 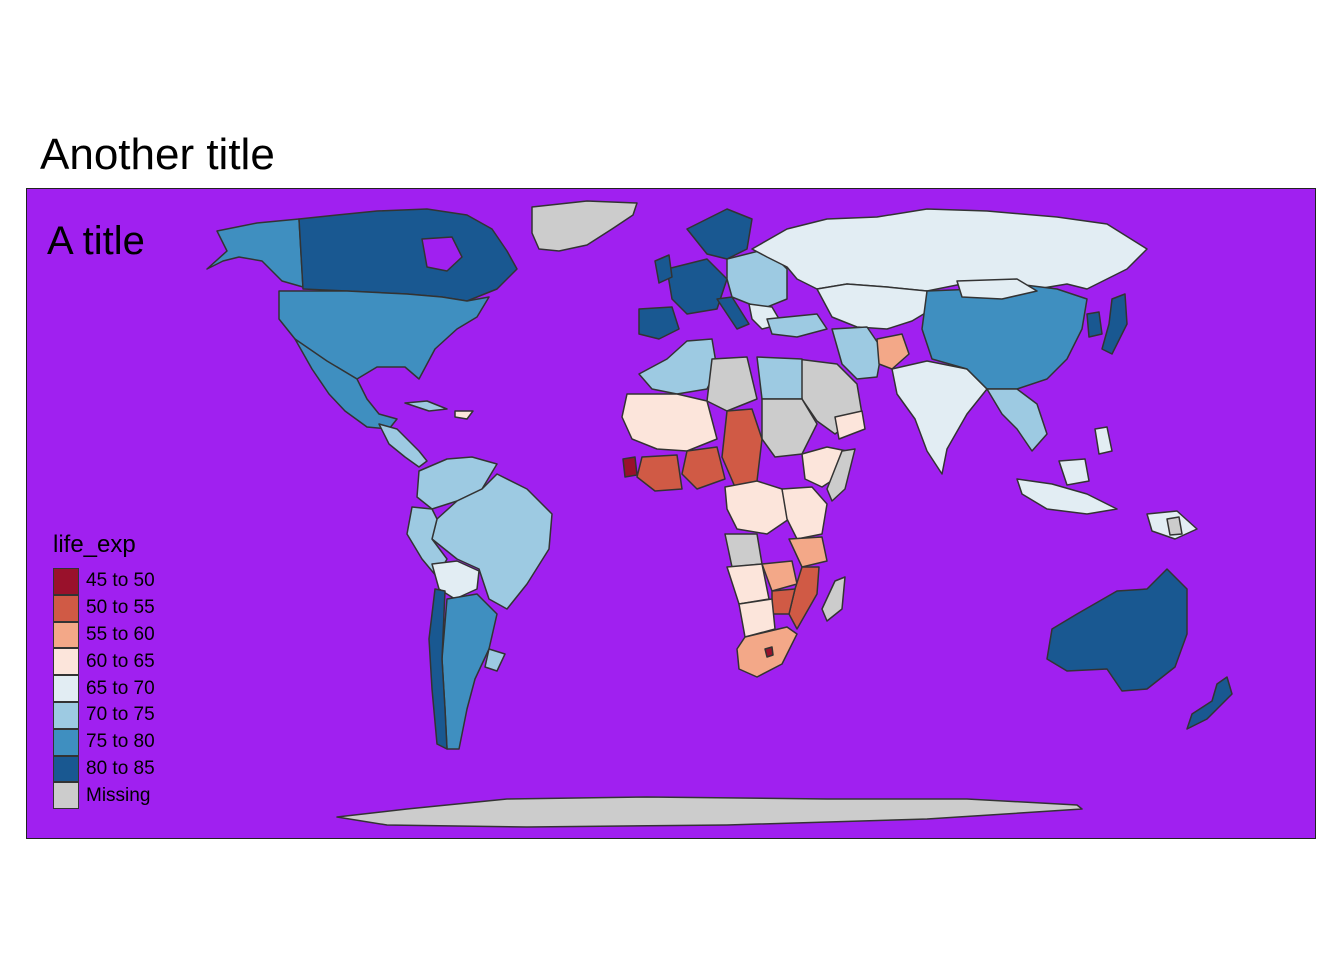 I want to click on central-america, so click(x=403, y=445).